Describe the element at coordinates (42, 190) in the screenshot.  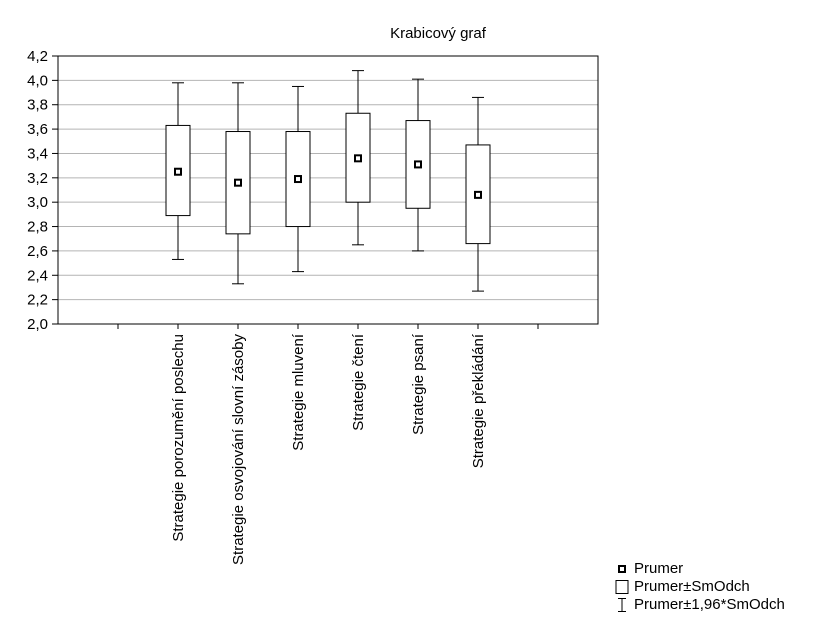
I see `y-axis-ticks: 2,0 2,2 2,4 2,6 2,8 3,0 3,2 3,4 3,6 3,8 4,0 4,2` at that location.